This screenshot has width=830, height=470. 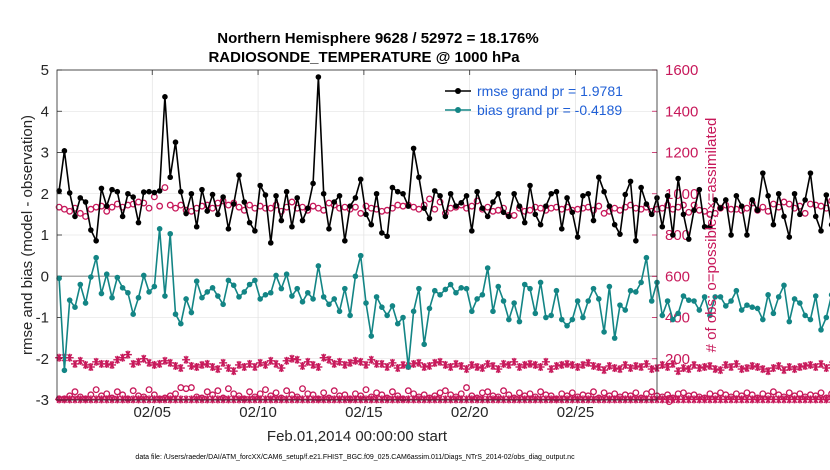 I want to click on y-tick-label-right: 1400, so click(x=681, y=111).